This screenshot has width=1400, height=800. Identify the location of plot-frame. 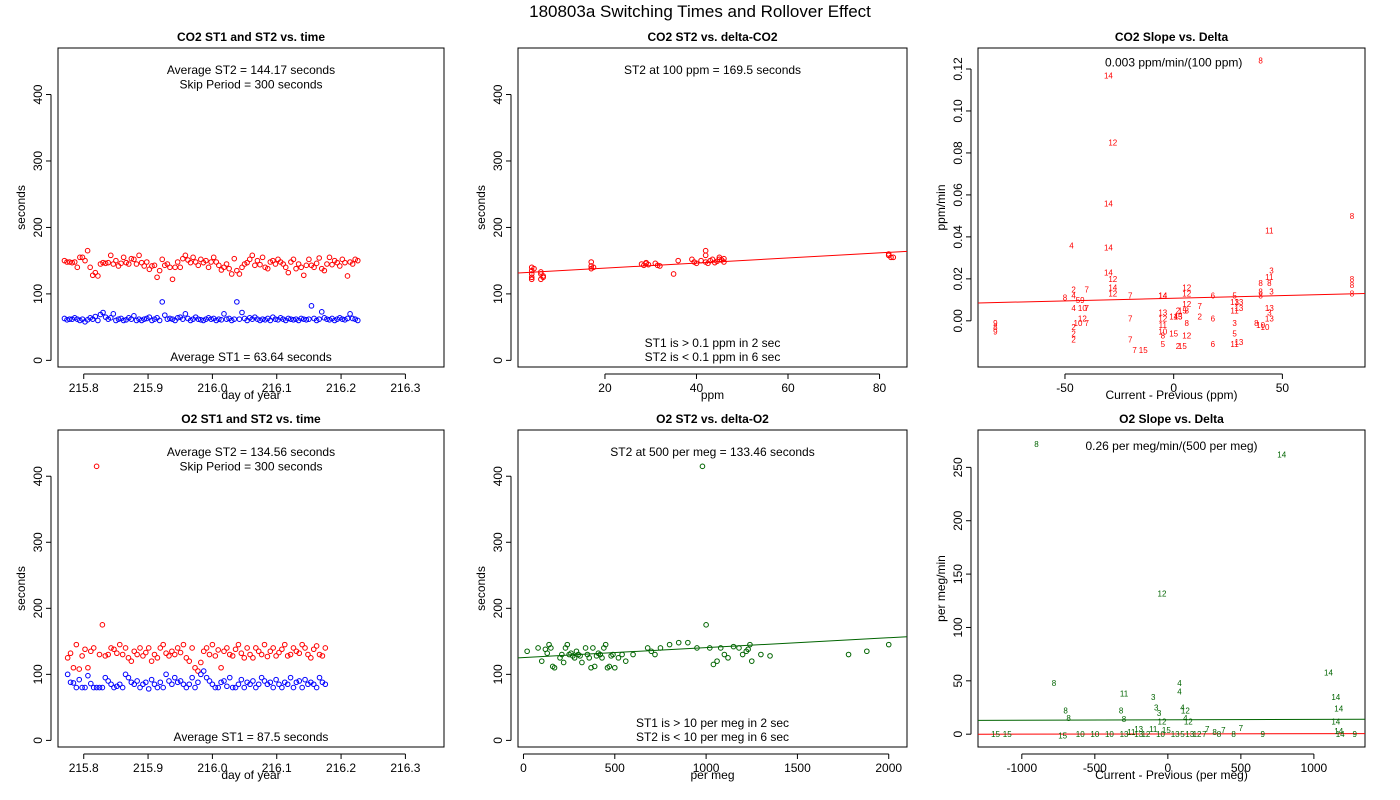
(1171, 207).